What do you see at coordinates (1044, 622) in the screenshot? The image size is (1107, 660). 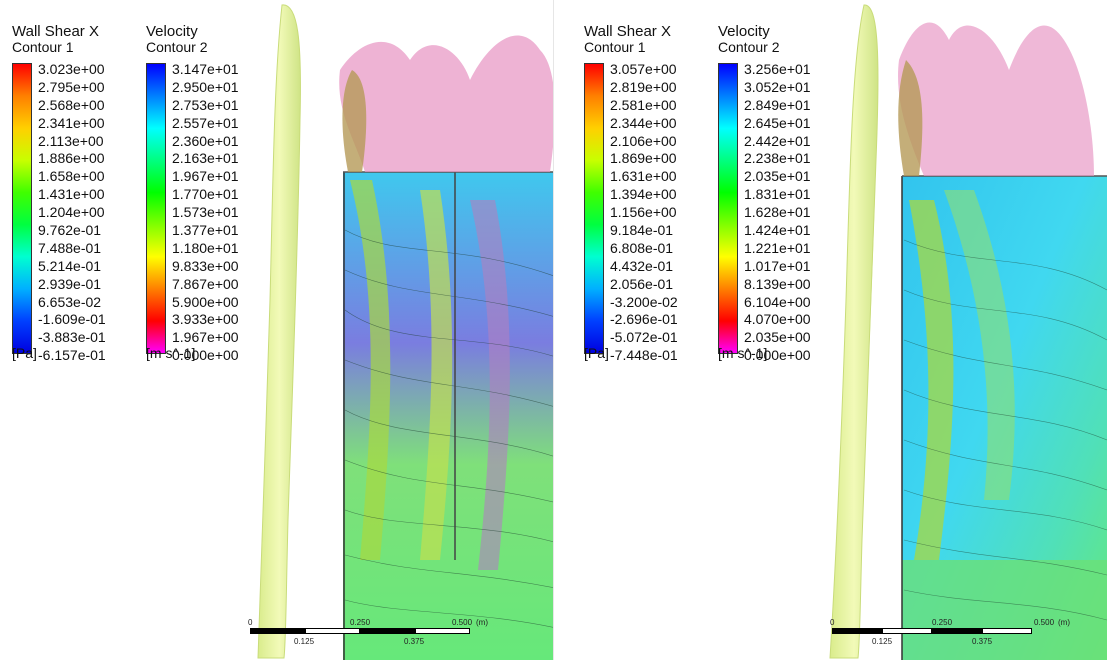 I see `scale-label: 0.500` at bounding box center [1044, 622].